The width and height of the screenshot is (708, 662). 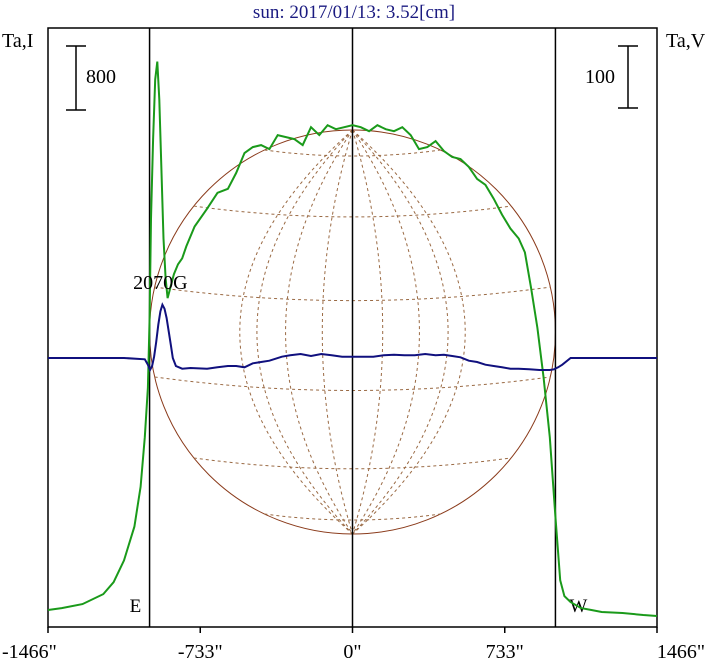 I want to click on chart-title: sun: 2017/01/13: 3.52[cm], so click(x=354, y=12).